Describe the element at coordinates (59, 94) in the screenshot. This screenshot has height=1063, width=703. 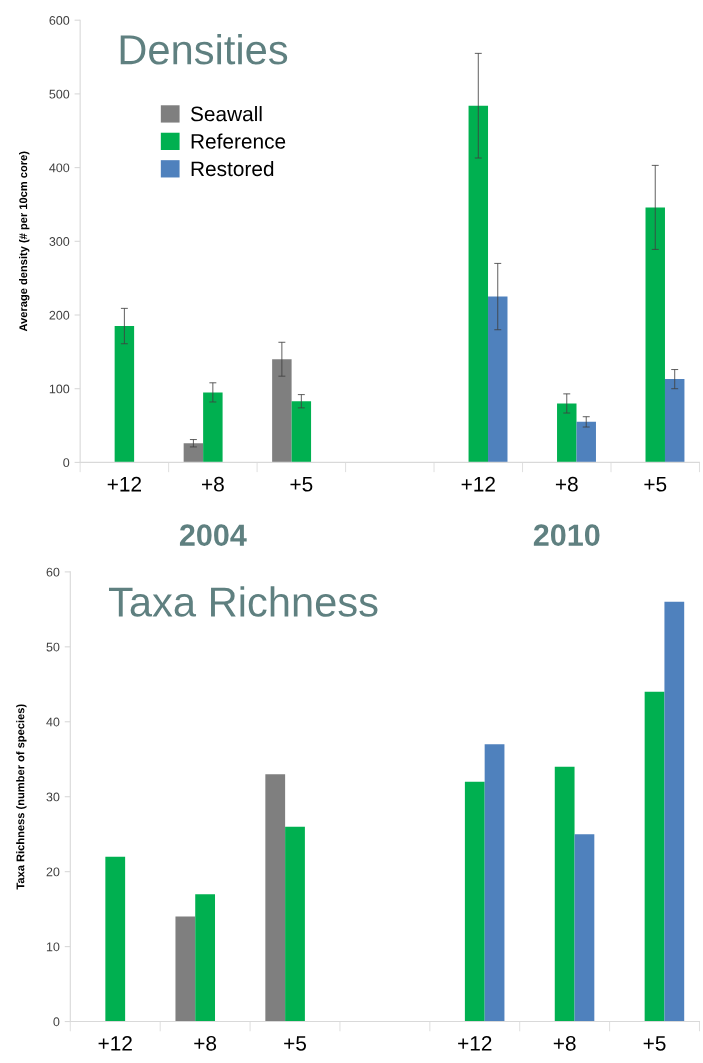
I see `y-tick-label: 500` at that location.